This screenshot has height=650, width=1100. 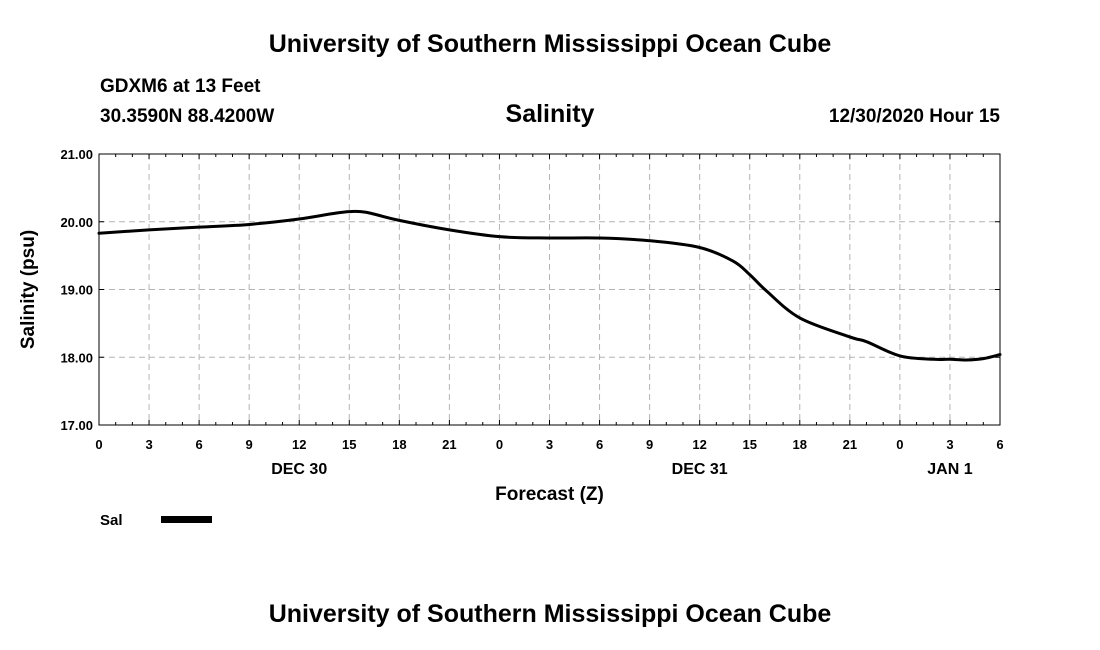 I want to click on date-label: DEC 30, so click(x=299, y=469).